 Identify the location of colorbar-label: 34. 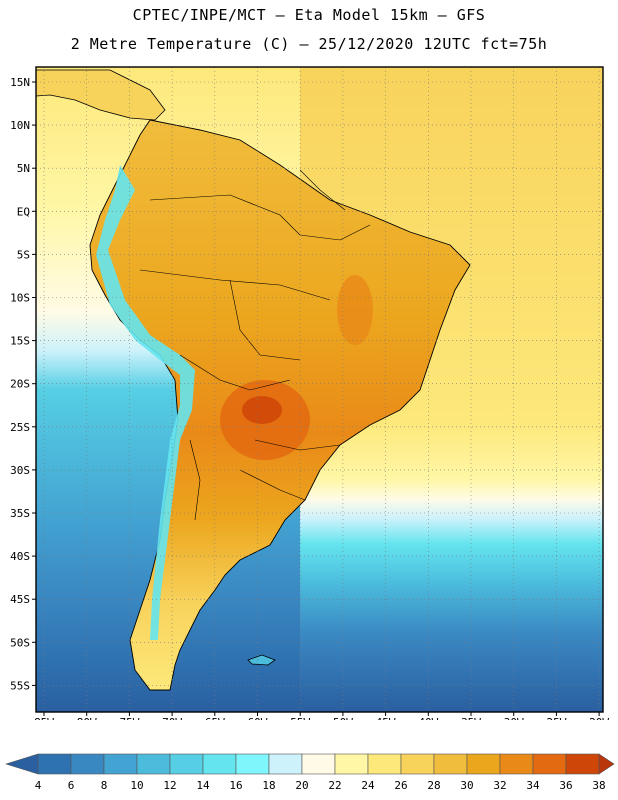
(533, 785).